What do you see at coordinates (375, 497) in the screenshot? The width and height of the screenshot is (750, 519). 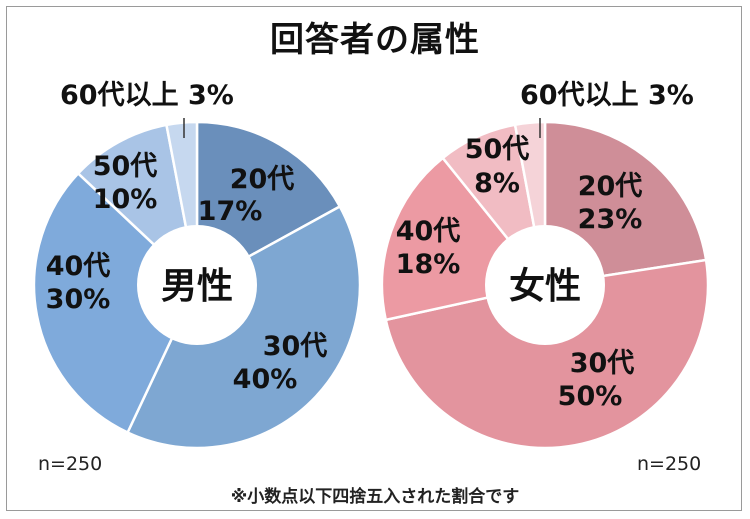 I see `footnote: ※小数点以下四捨五入された割合です` at bounding box center [375, 497].